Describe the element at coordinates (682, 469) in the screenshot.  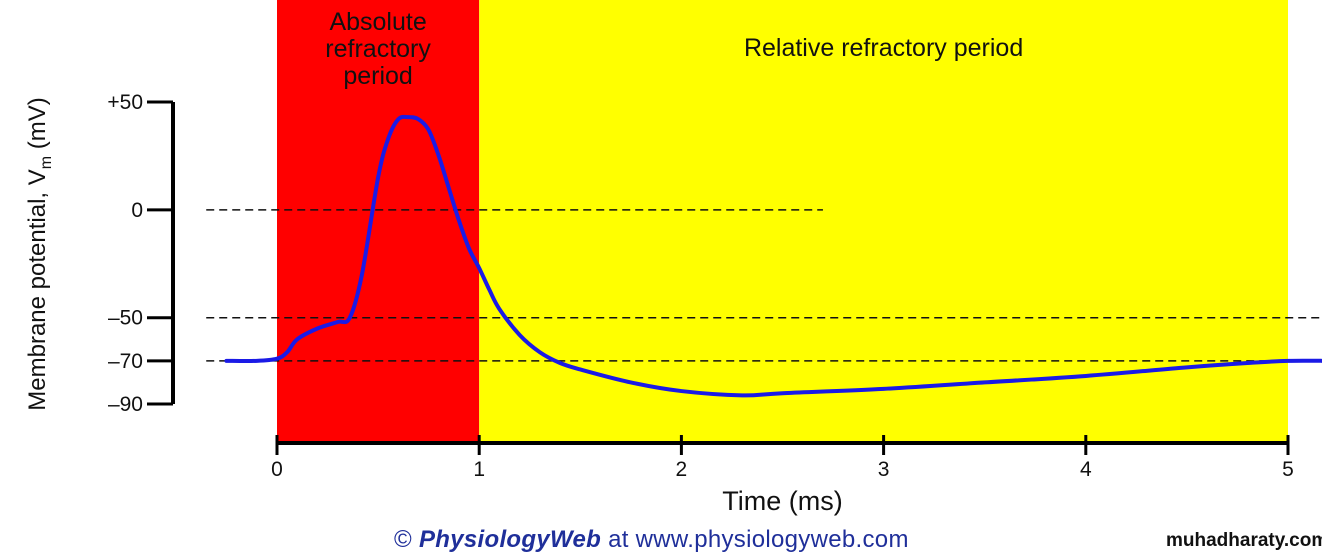
I see `x-tick-label: 2` at that location.